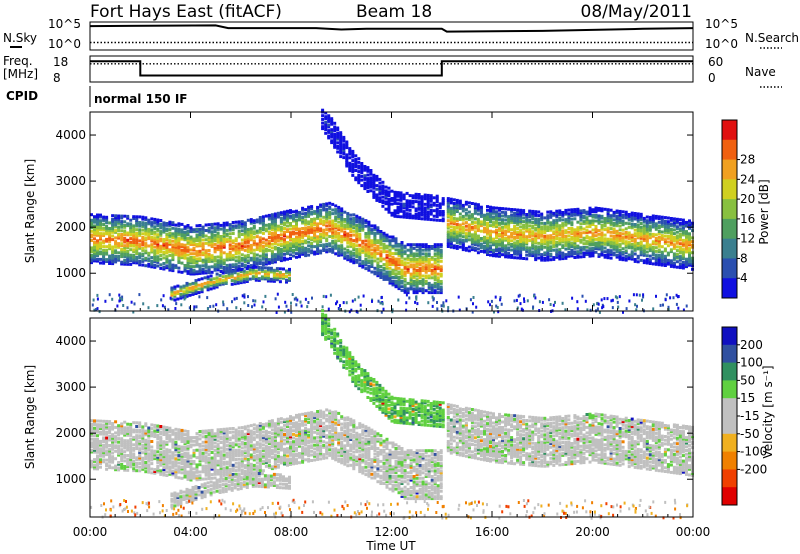  Describe the element at coordinates (64, 44) in the screenshot. I see `noise-tick-left-bottom: 10^0` at that location.